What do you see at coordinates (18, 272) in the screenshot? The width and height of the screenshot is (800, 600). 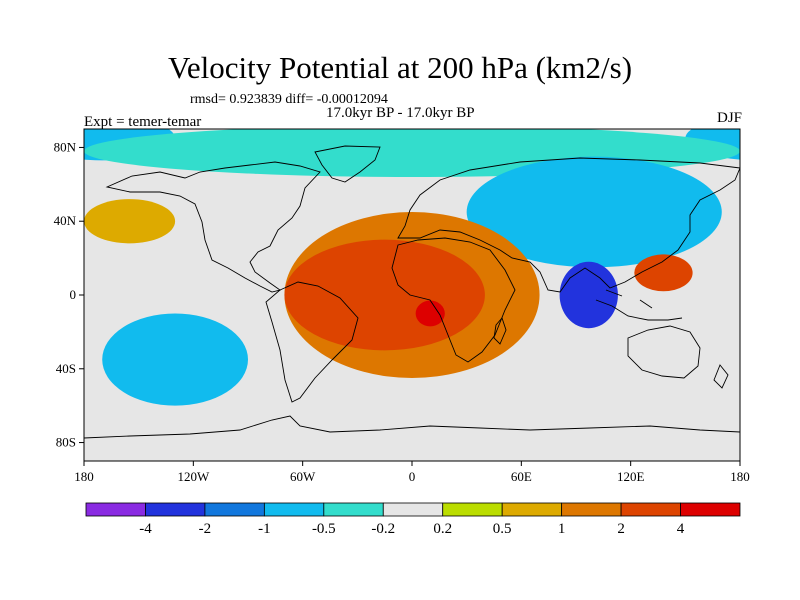 I see `field-western-pacific-maximum-wrap-west` at bounding box center [18, 272].